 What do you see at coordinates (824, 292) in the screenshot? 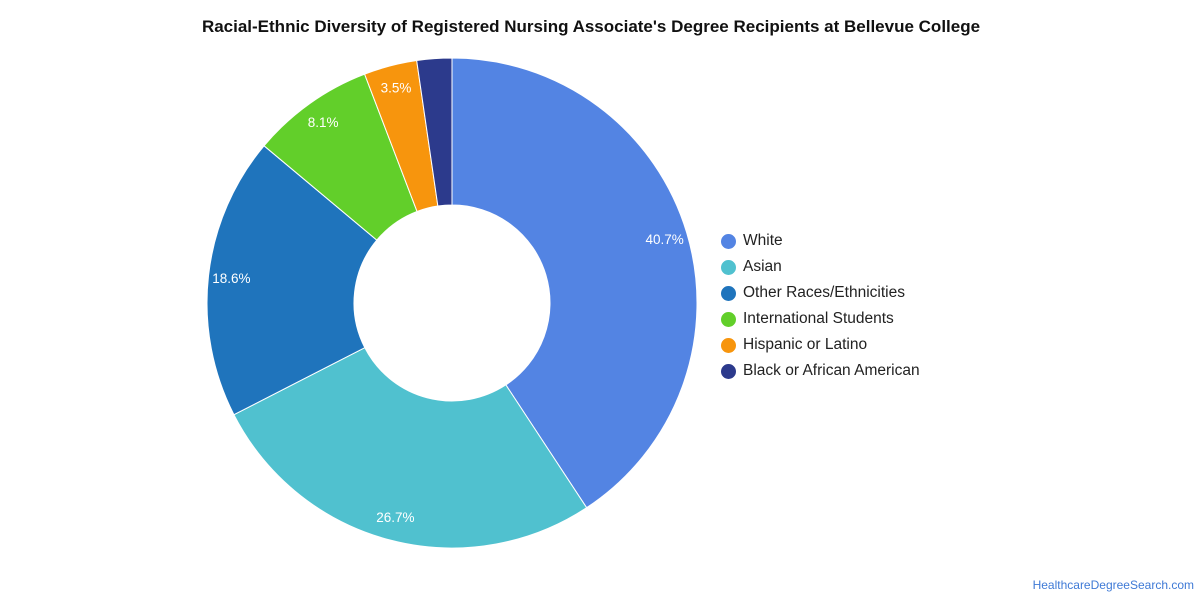
I see `legend-label: Other Races/Ethnicities` at bounding box center [824, 292].